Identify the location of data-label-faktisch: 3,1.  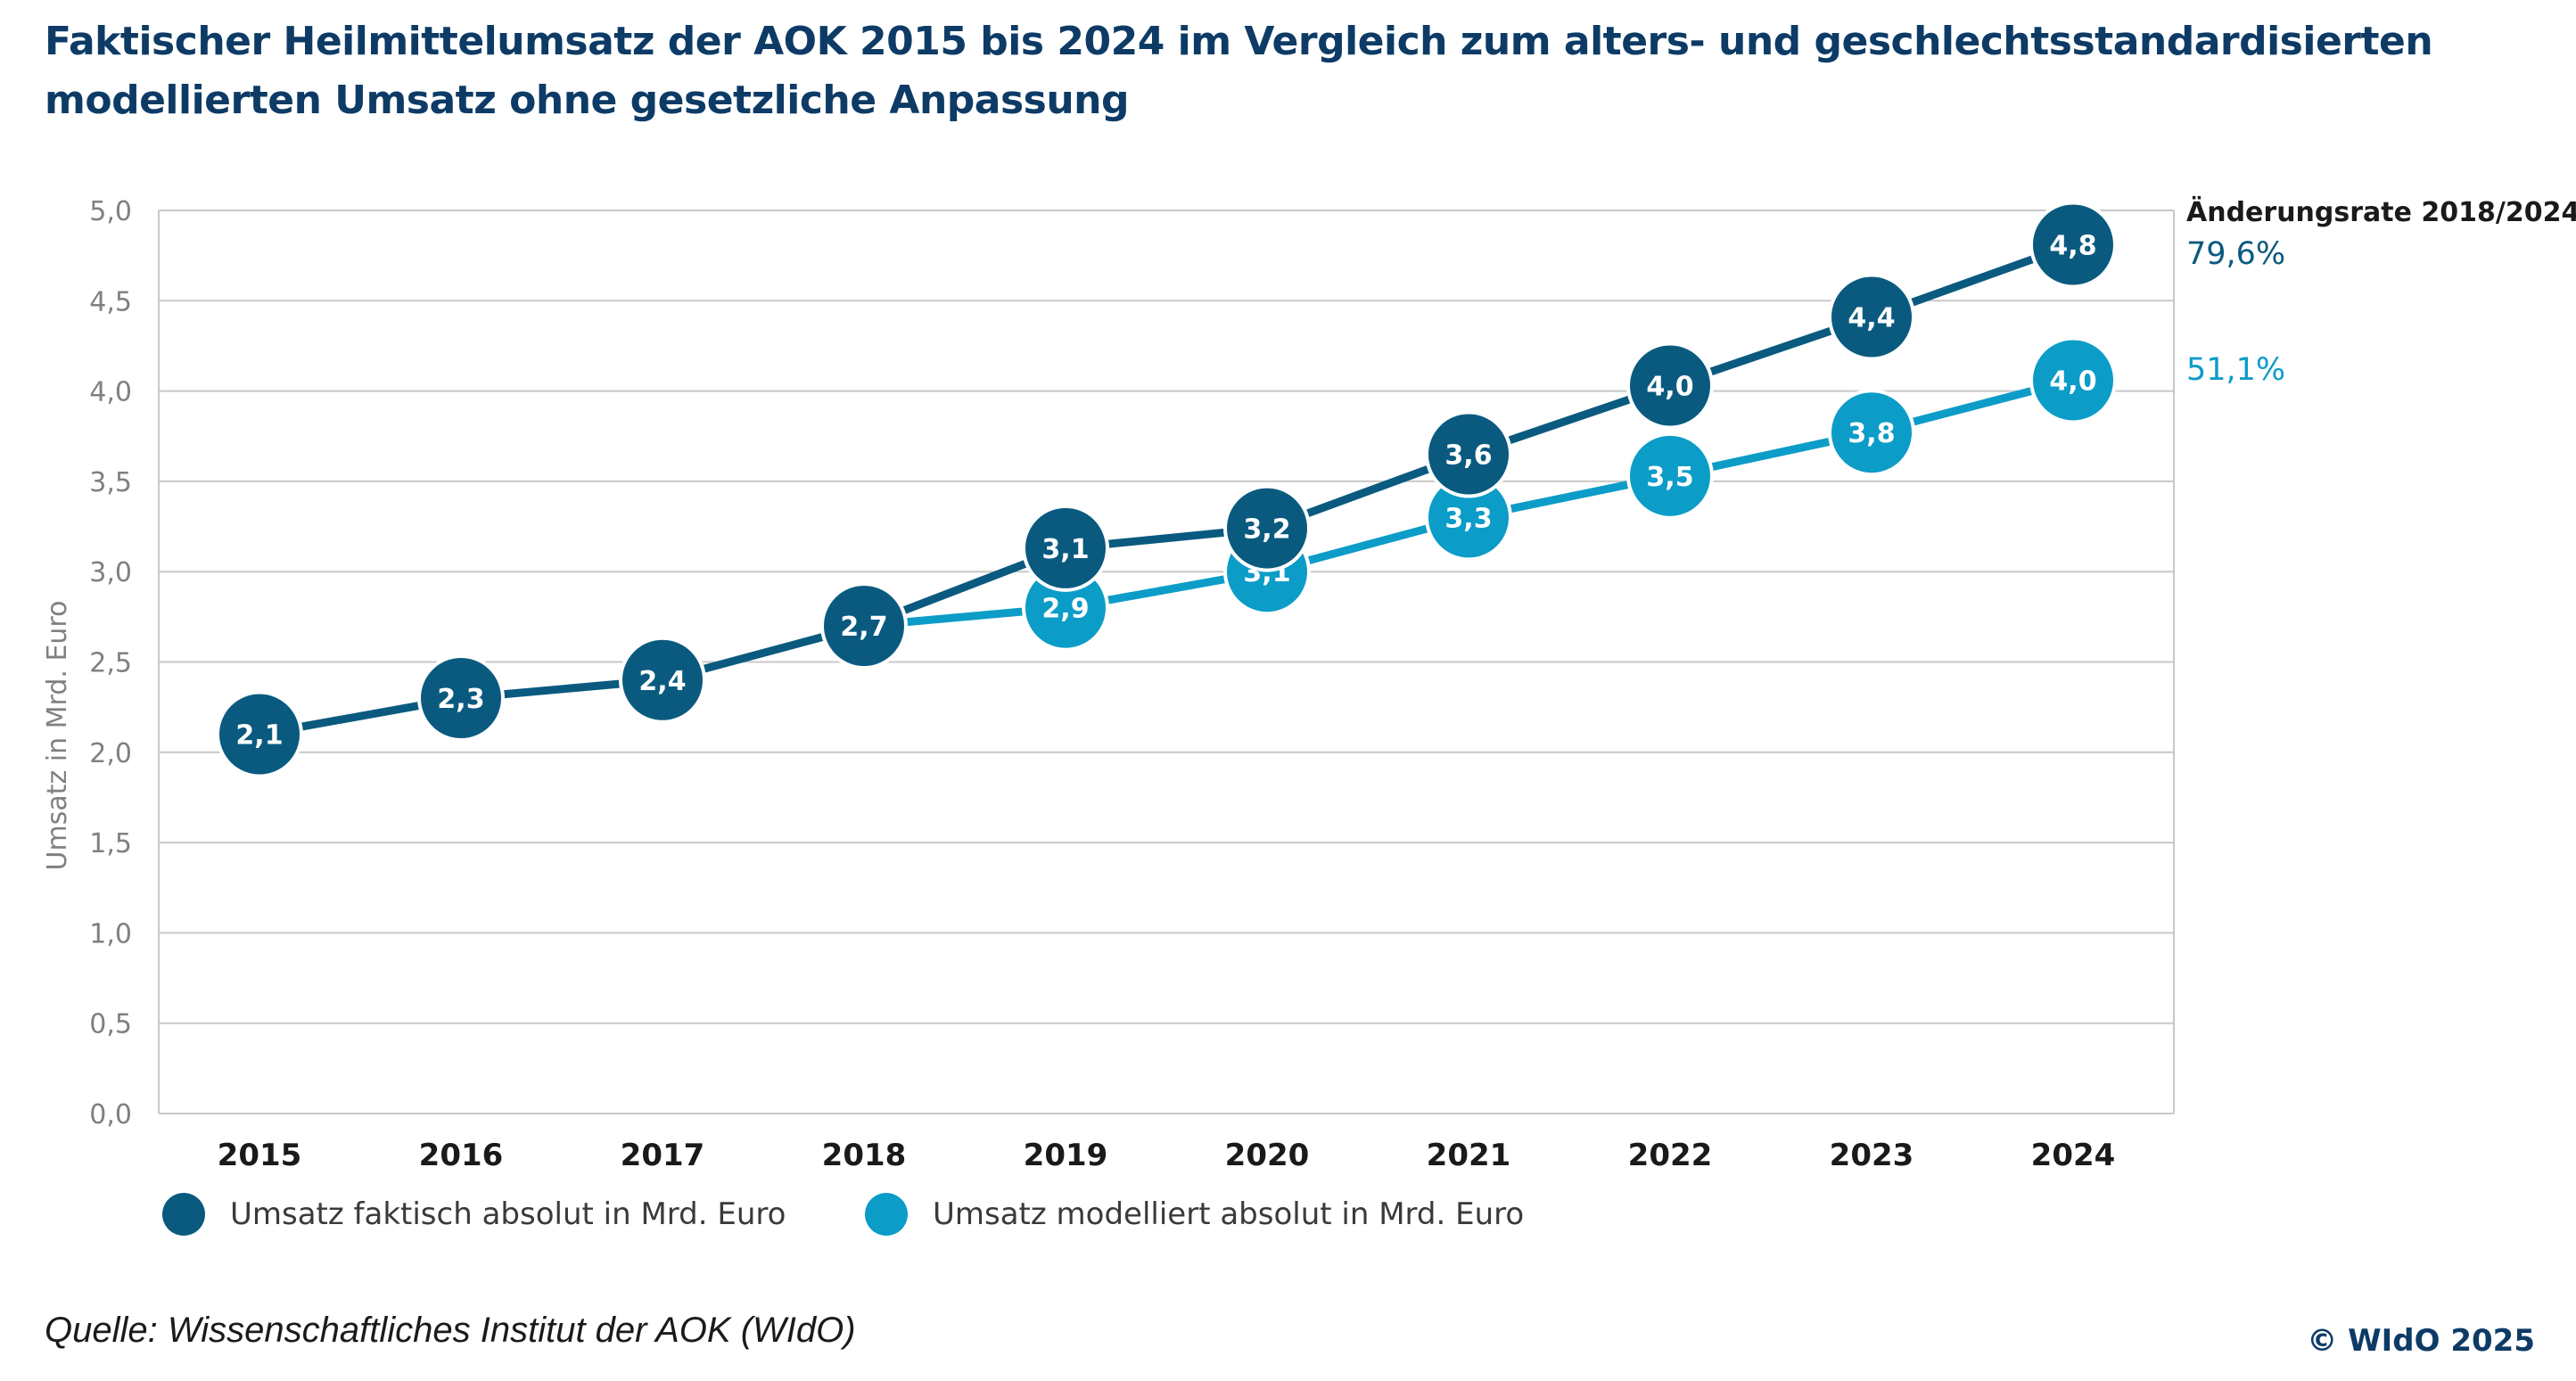
(1065, 549).